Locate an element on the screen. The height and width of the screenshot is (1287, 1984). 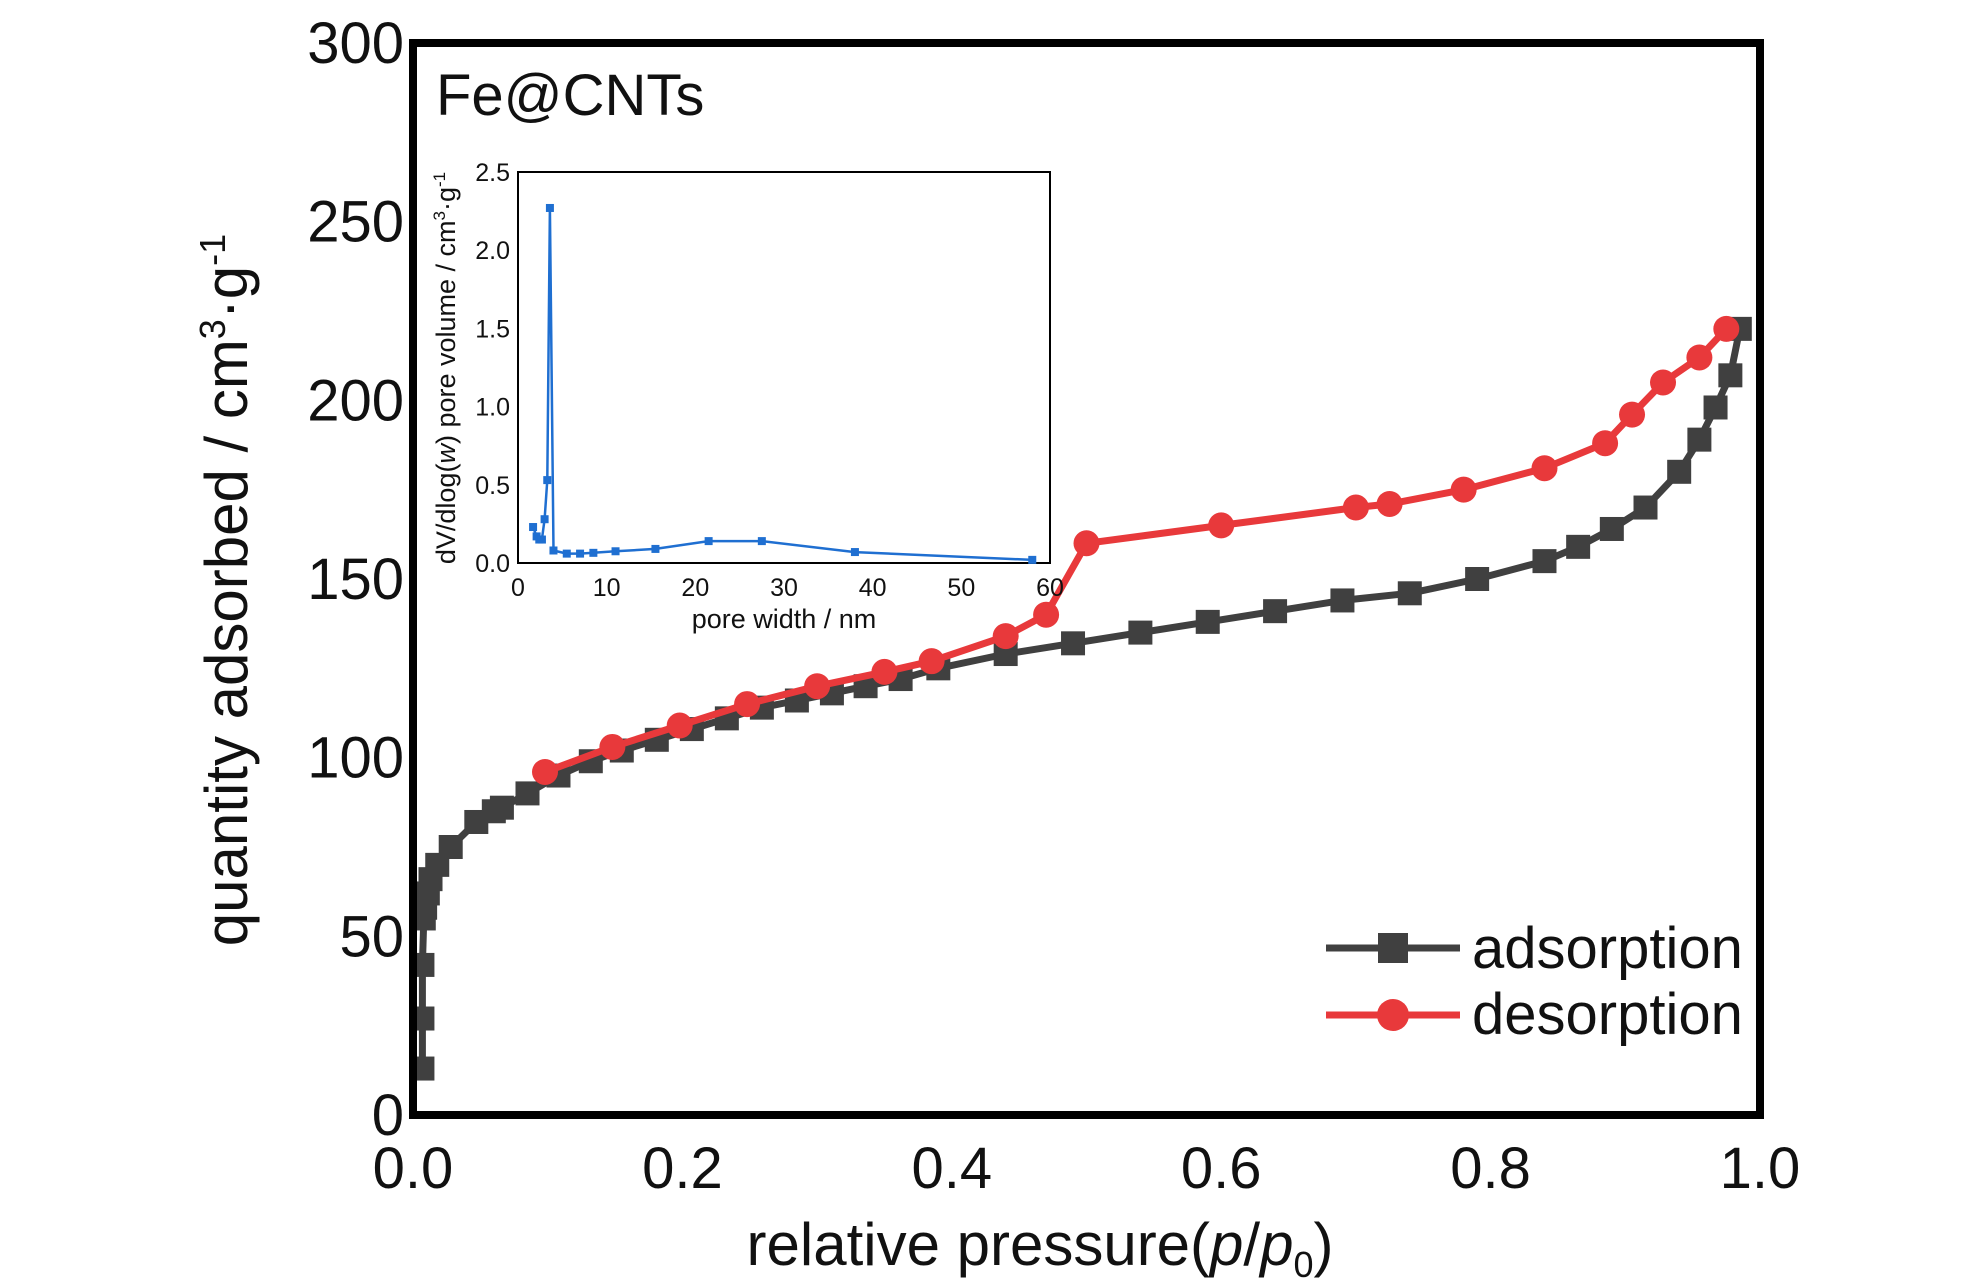
main-y-tick-label: 150 is located at coordinates (355, 579).